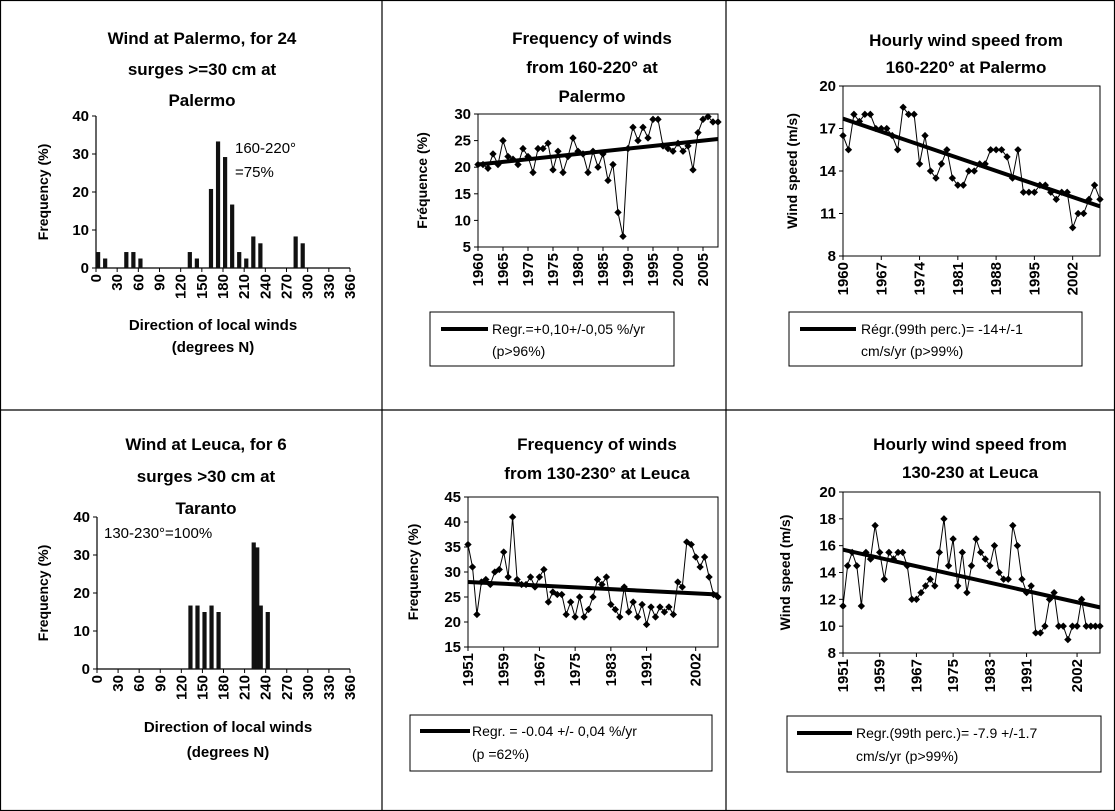 The width and height of the screenshot is (1115, 811). I want to click on x-tick-label: 30, so click(117, 282).